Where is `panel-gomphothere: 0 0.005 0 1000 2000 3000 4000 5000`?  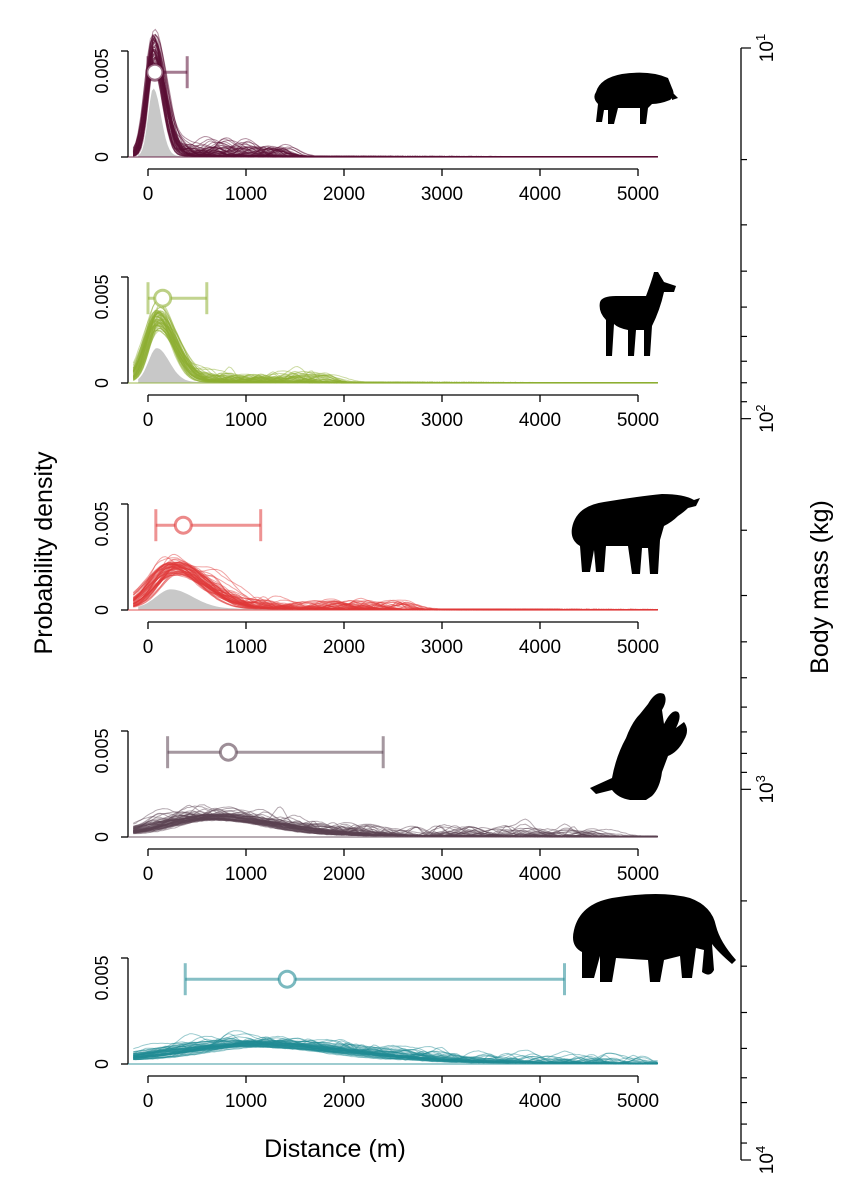 panel-gomphothere: 0 0.005 0 1000 2000 3000 4000 5000 is located at coordinates (375, 1033).